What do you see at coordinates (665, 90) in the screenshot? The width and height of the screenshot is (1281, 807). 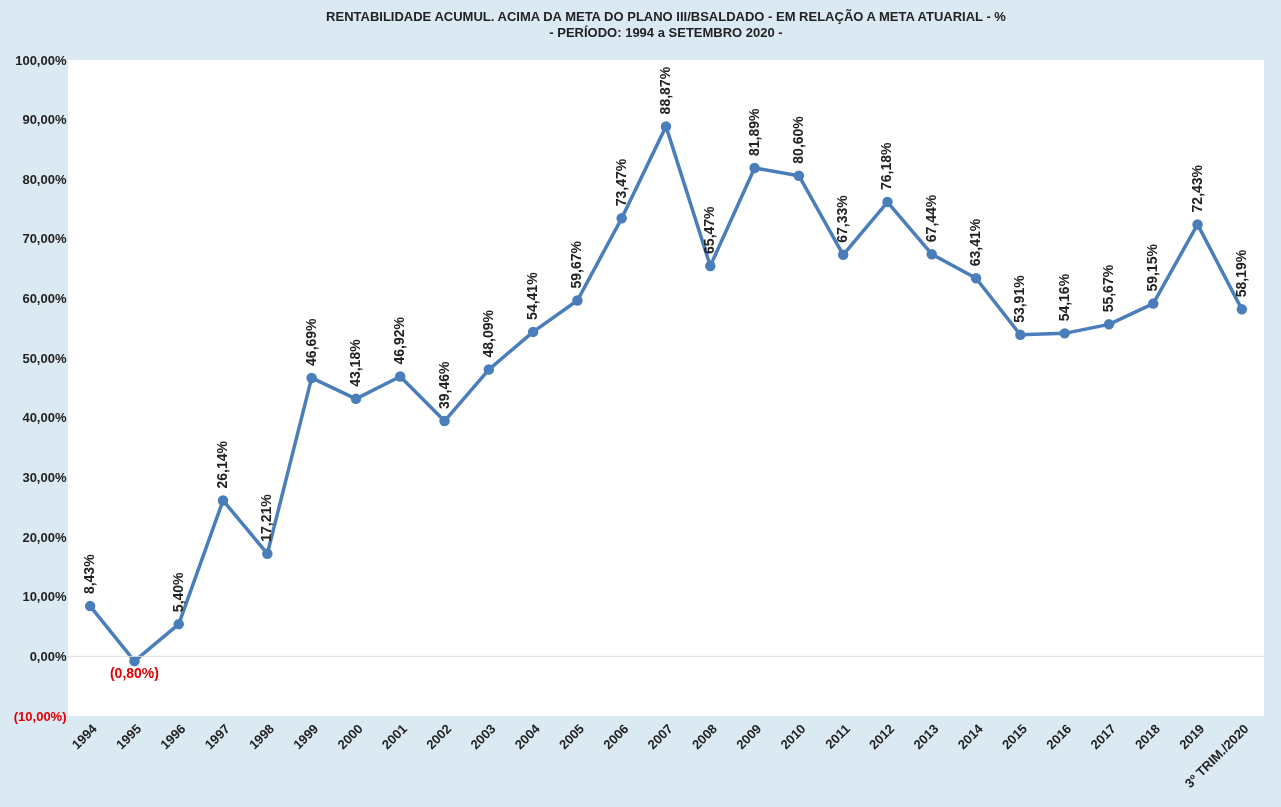 I see `data-label: 88,87%` at bounding box center [665, 90].